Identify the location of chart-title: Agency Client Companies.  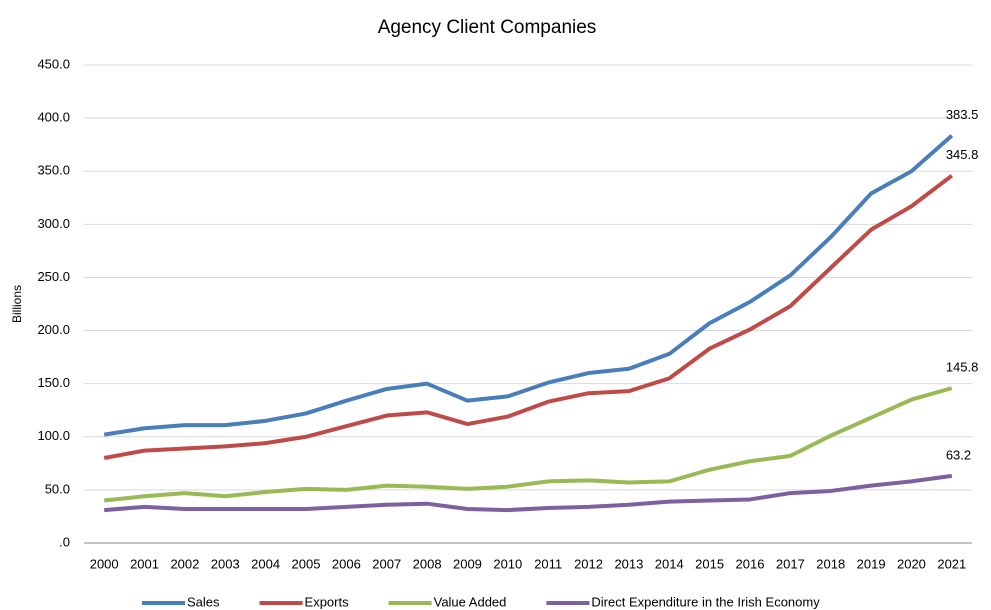
(487, 27).